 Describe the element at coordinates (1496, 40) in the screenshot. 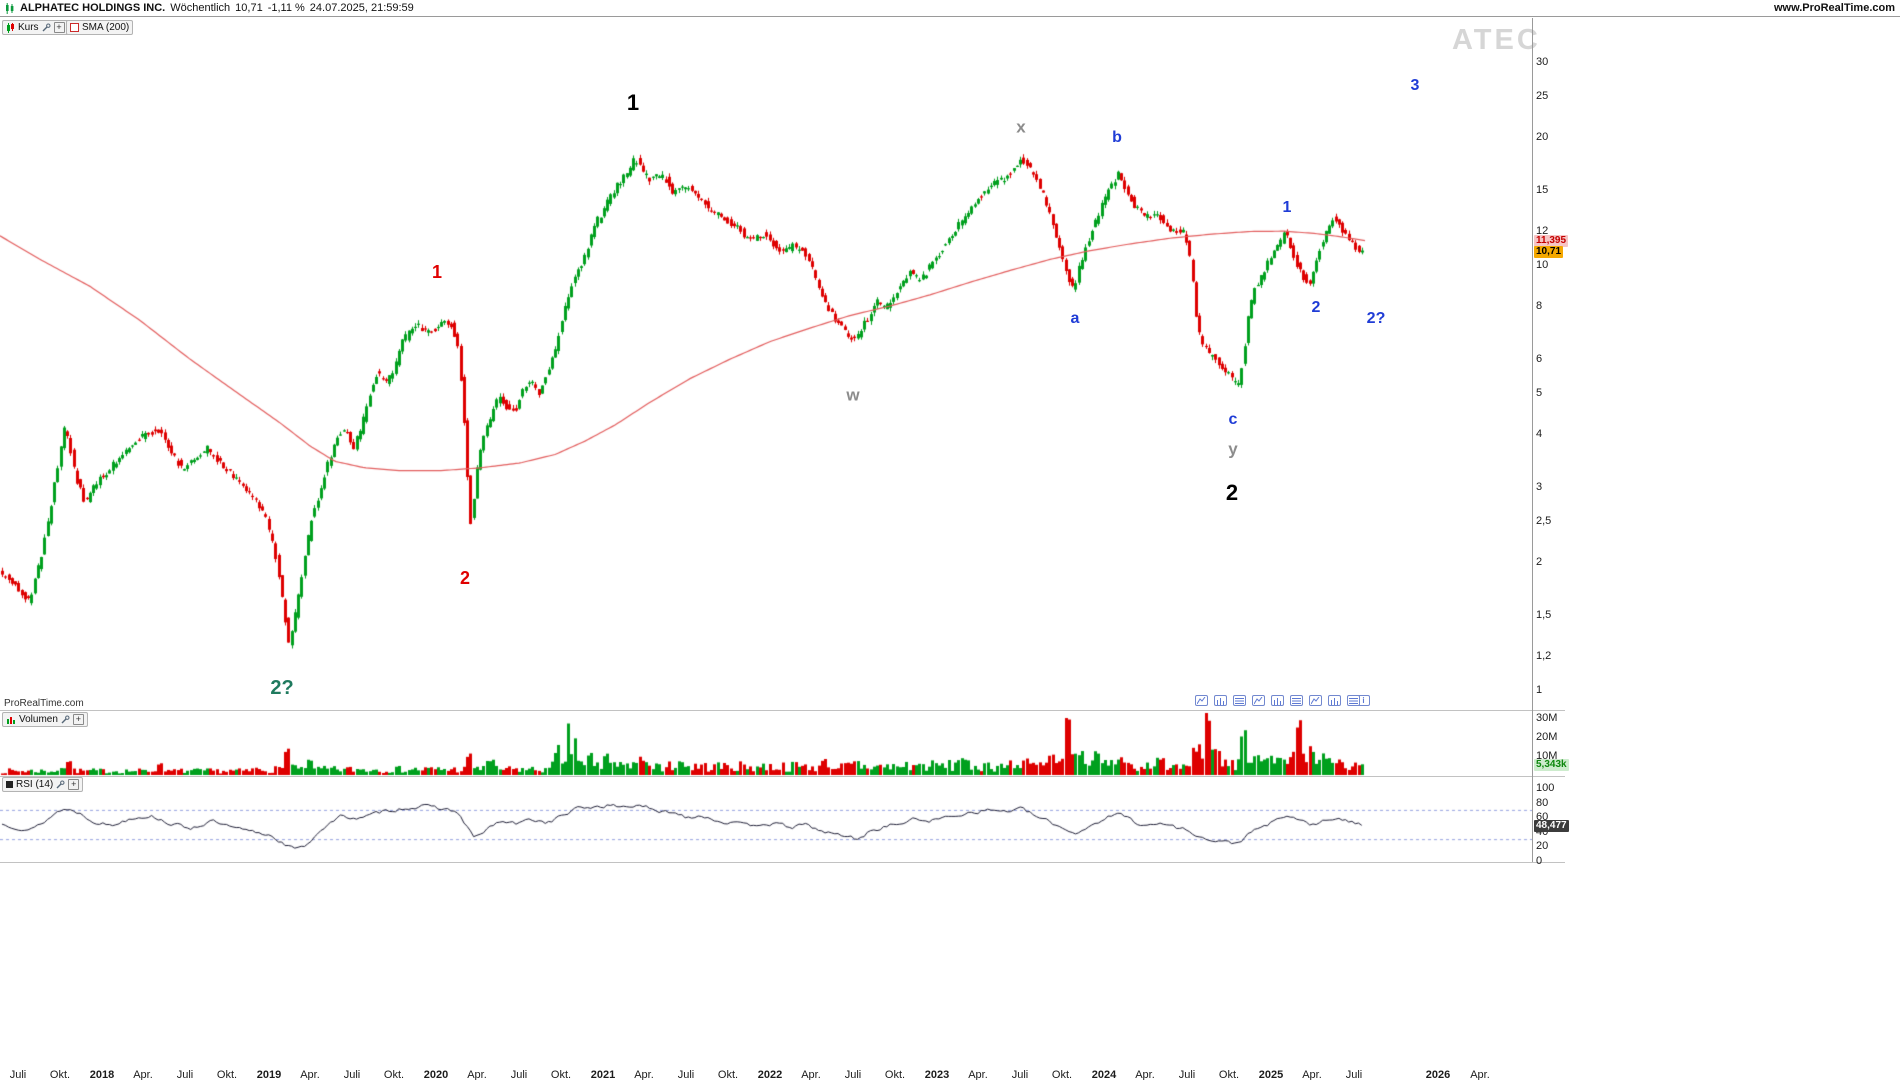

I see `instrument-watermark: ATEC` at that location.